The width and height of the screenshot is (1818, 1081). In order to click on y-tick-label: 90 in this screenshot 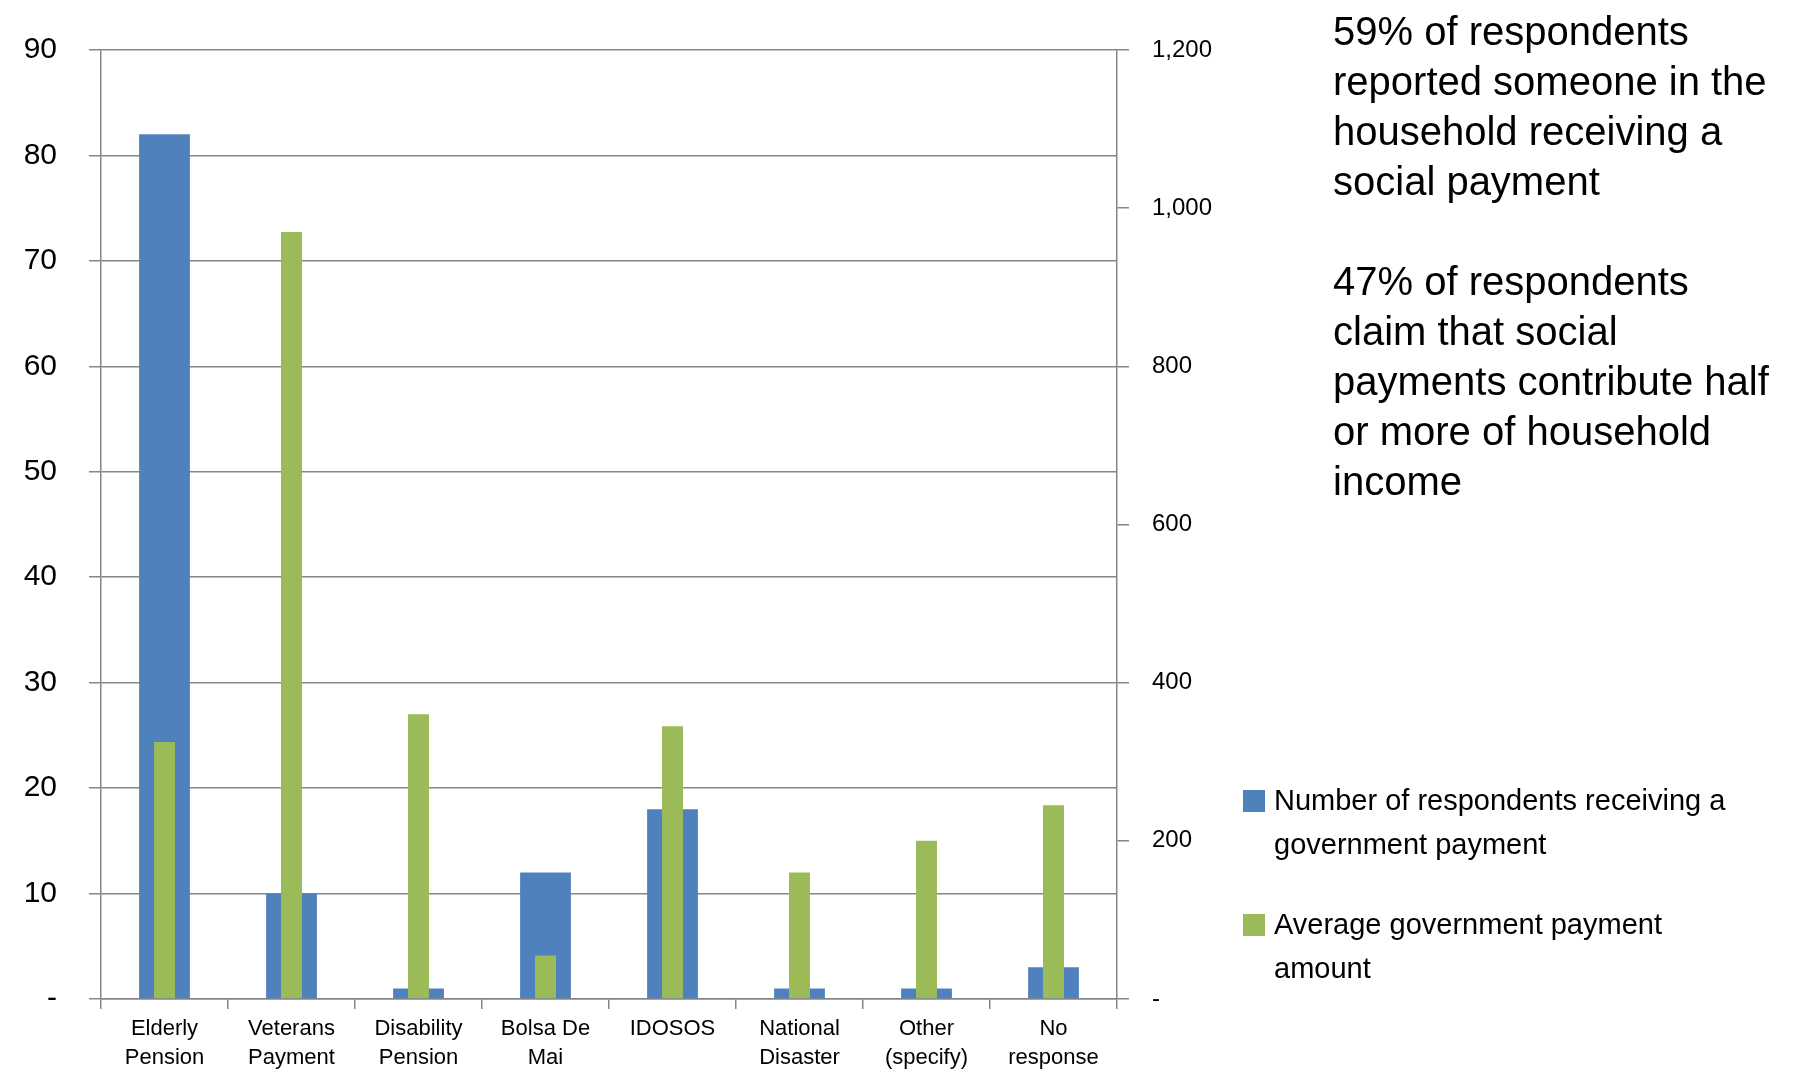, I will do `click(40, 48)`.